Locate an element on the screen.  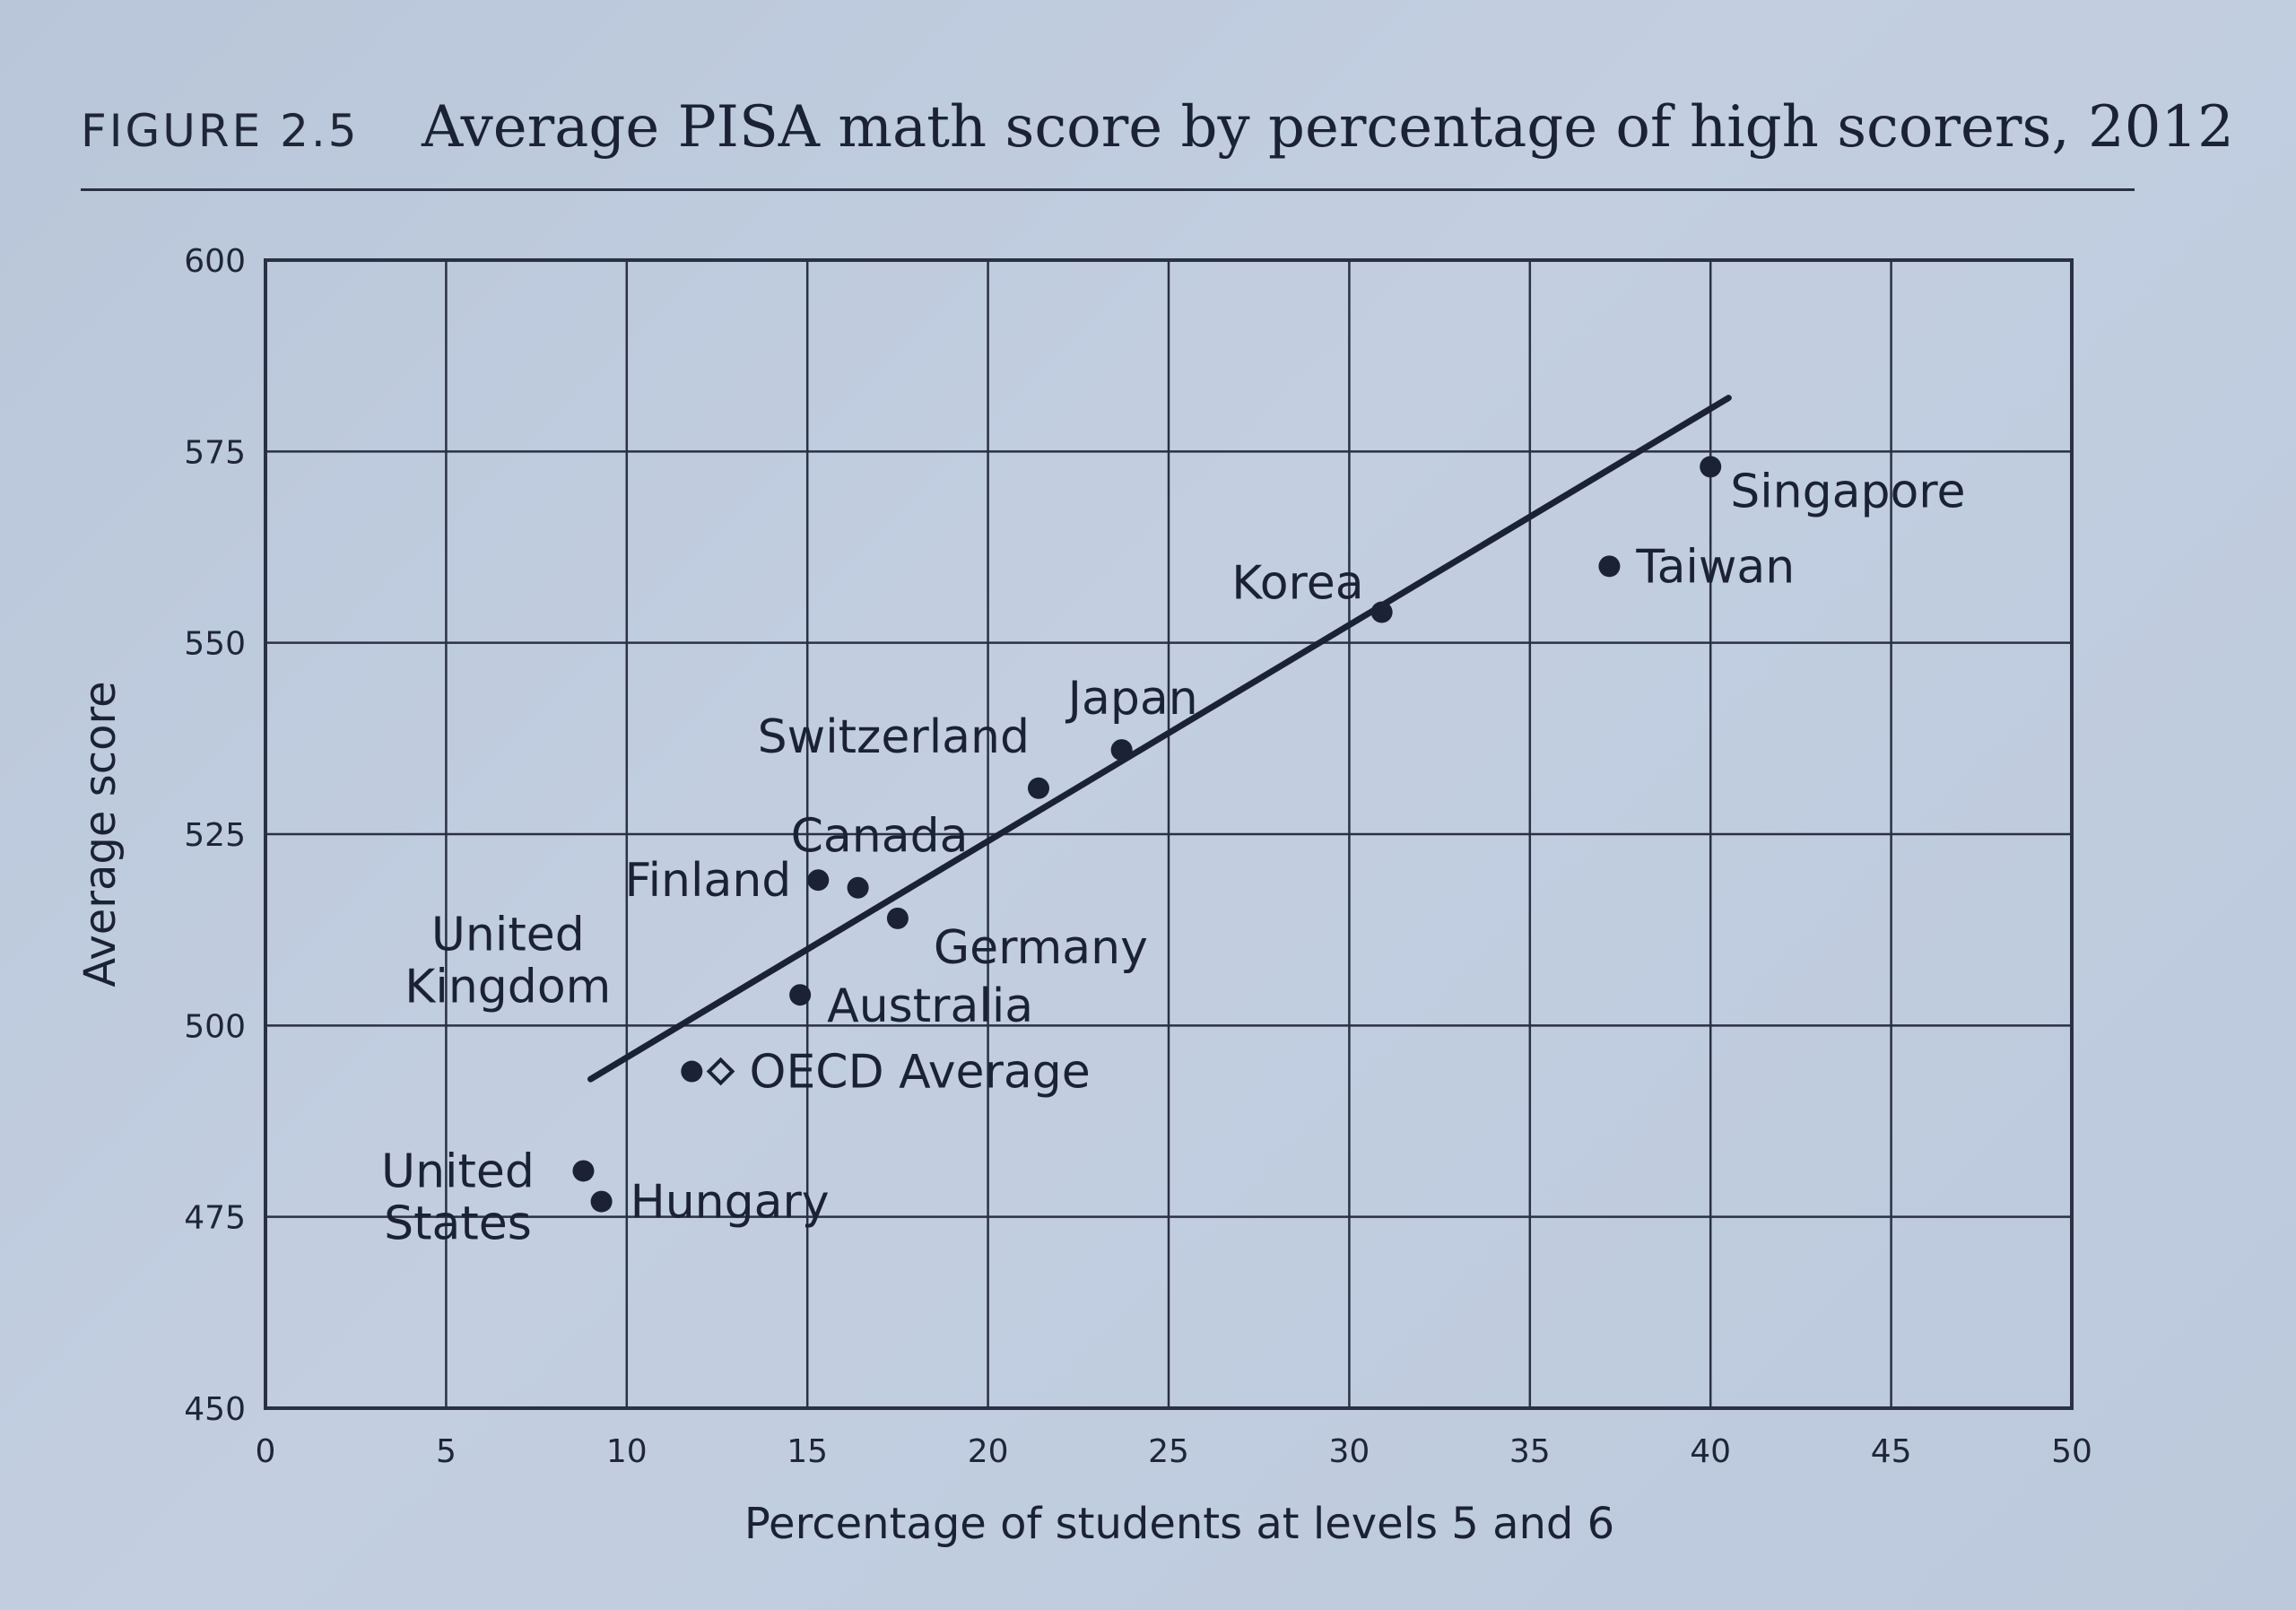
label-united-kingdom: United Kingdom is located at coordinates (507, 961).